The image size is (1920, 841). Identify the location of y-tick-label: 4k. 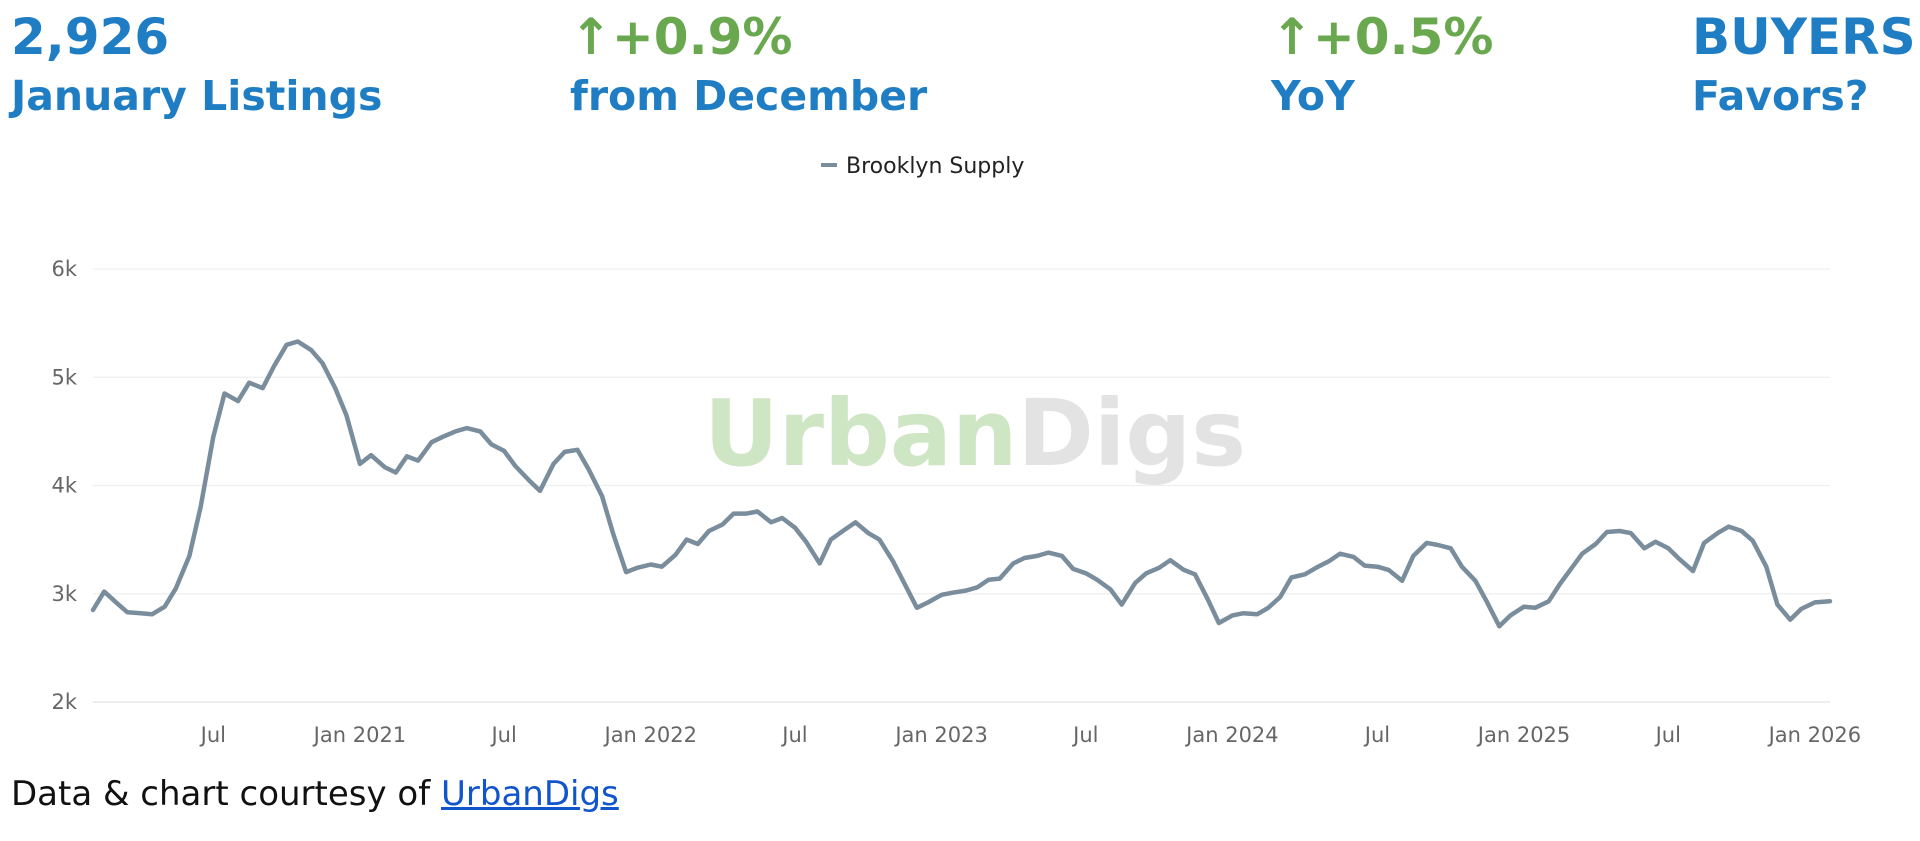
(64, 486).